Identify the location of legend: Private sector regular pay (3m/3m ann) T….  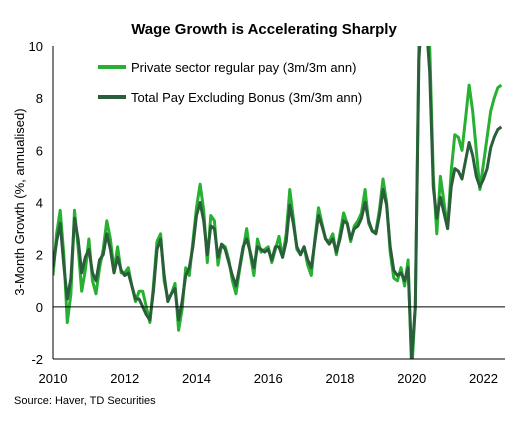
(230, 82).